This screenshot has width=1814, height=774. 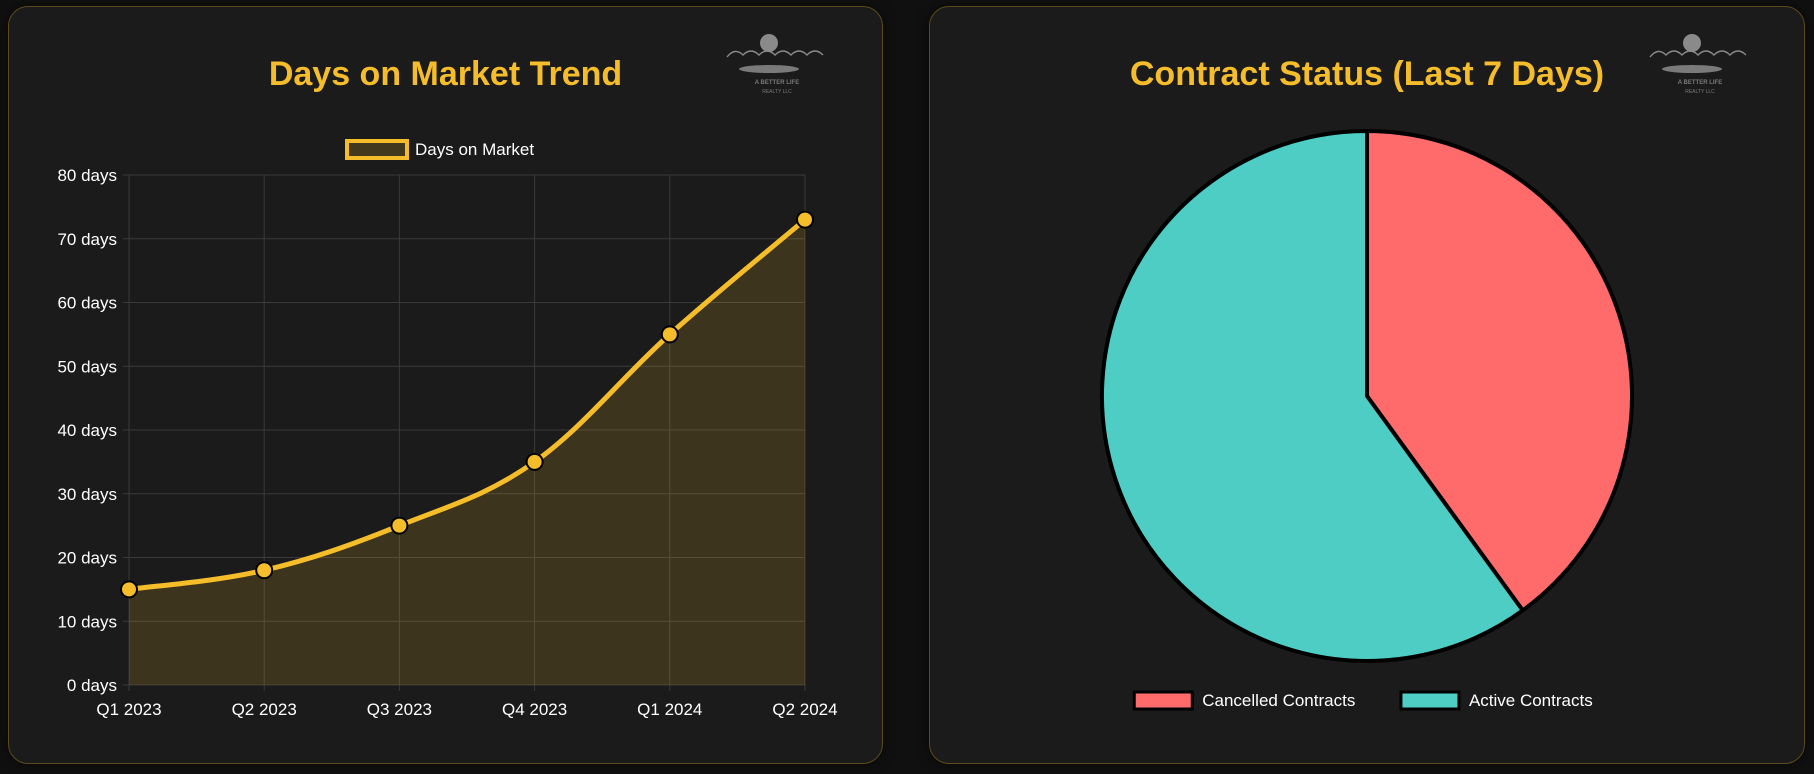 What do you see at coordinates (264, 709) in the screenshot?
I see `x-tick-label: Q2 2023` at bounding box center [264, 709].